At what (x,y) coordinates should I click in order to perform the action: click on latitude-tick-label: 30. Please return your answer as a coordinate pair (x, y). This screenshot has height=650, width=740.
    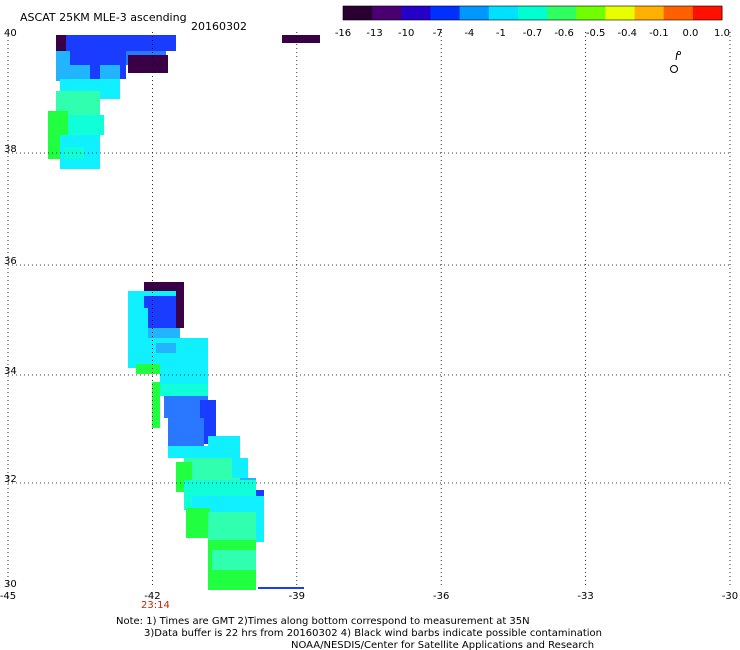
    Looking at the image, I should click on (10, 584).